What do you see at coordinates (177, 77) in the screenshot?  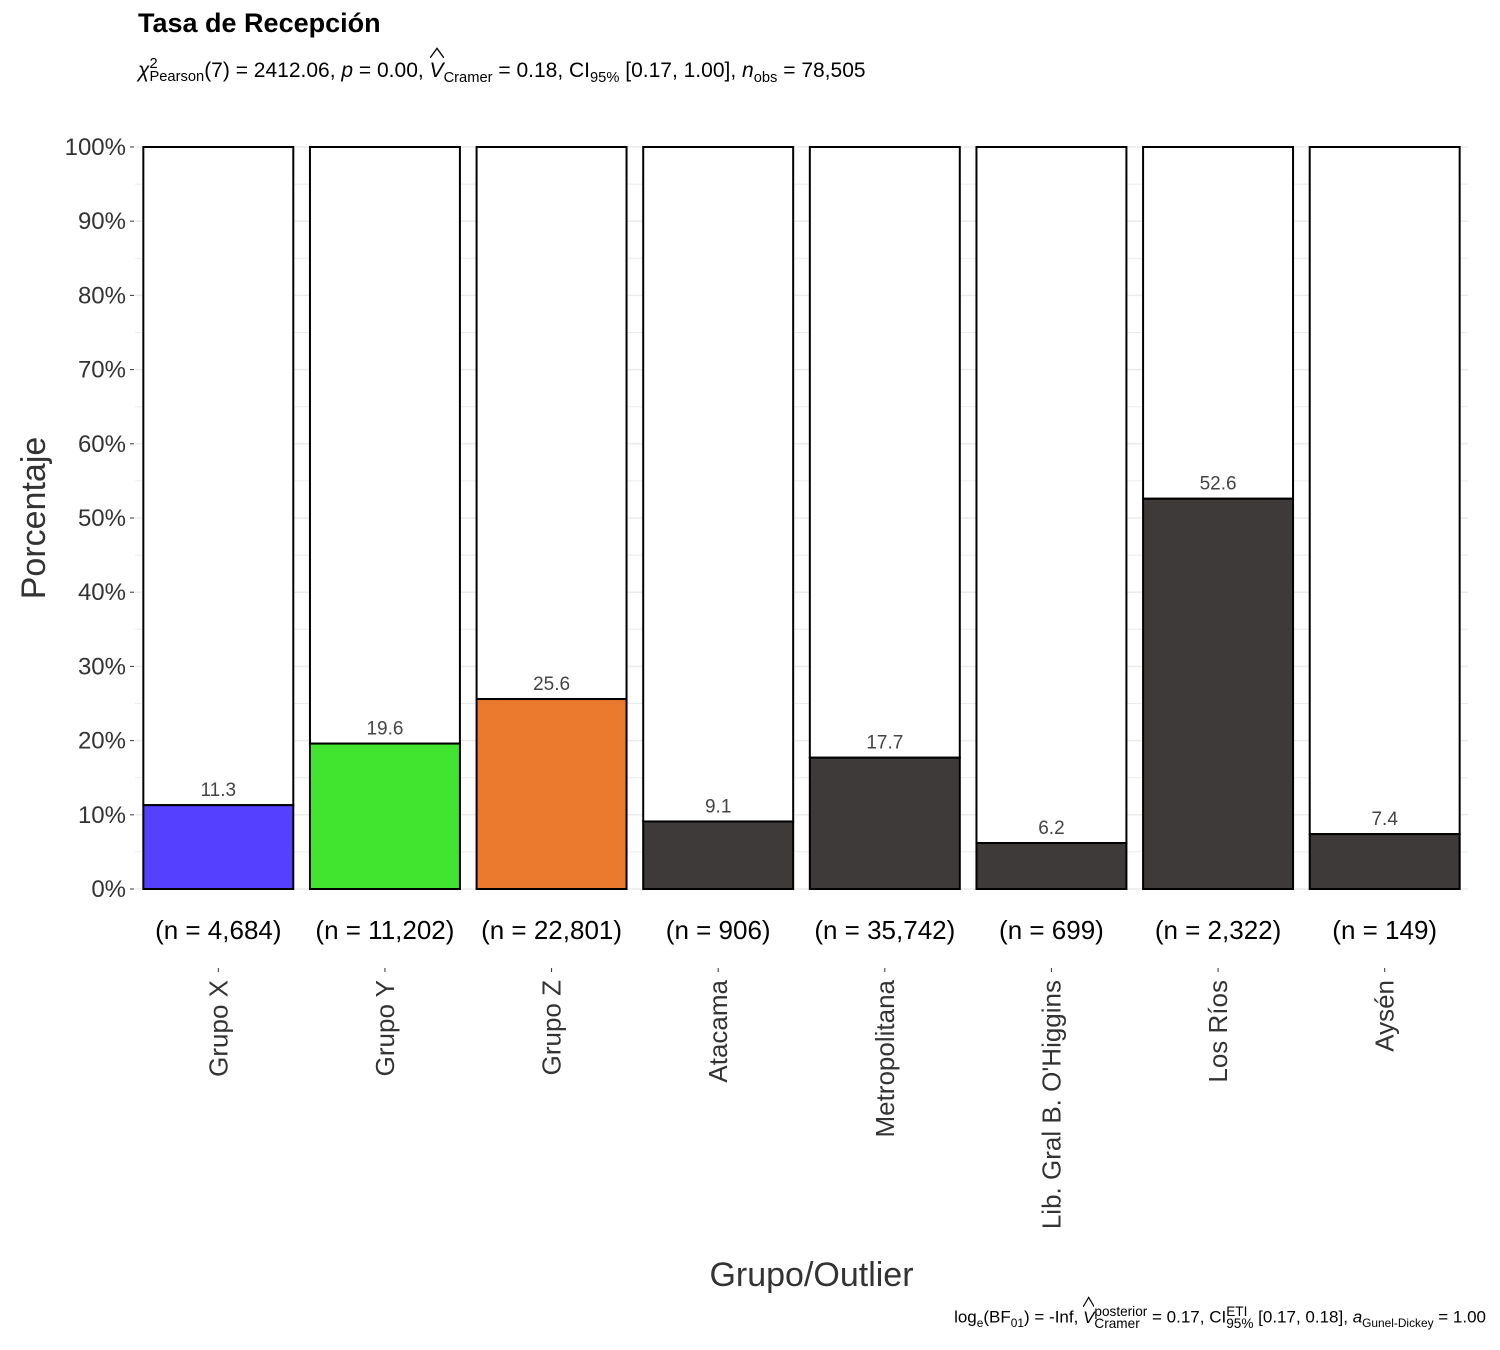 I see `subtitle-chi-sub: Pearson` at bounding box center [177, 77].